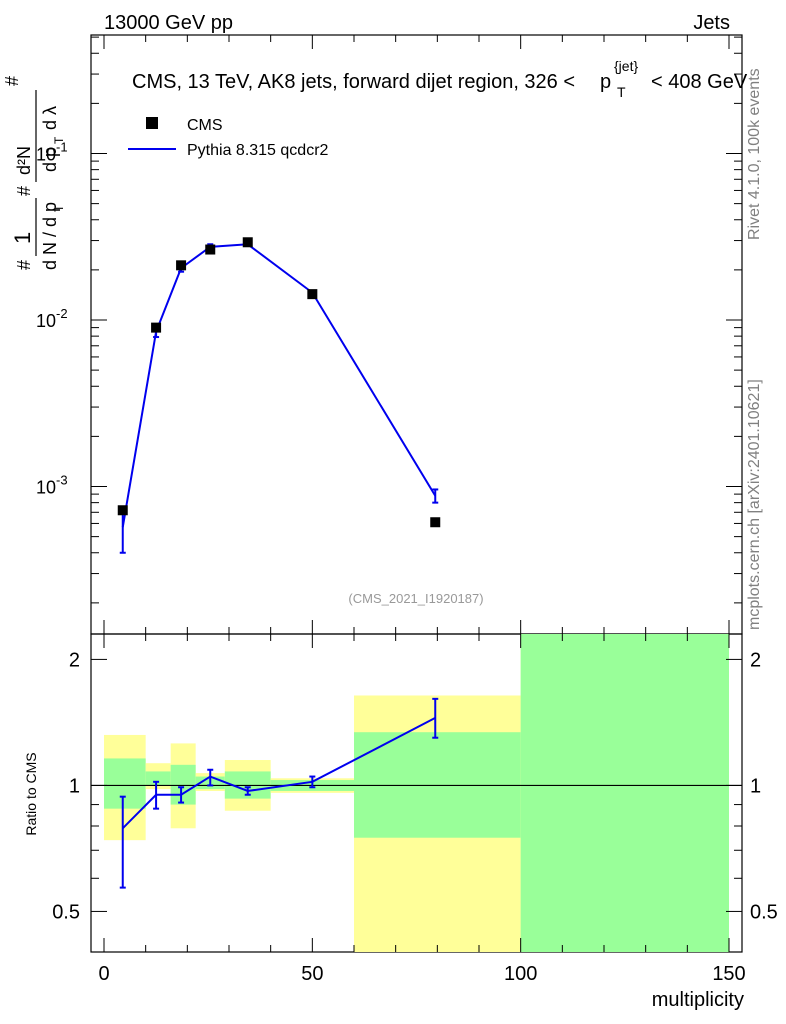 This screenshot has height=1024, width=786. I want to click on legend-label-cms: CMS, so click(205, 125).